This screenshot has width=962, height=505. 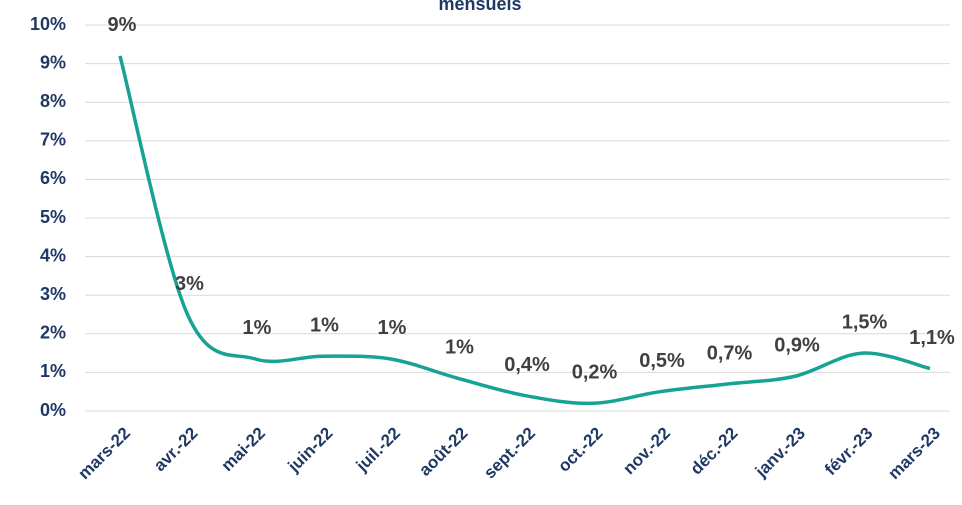 I want to click on x-tick-label: janv.-23, so click(x=780, y=453).